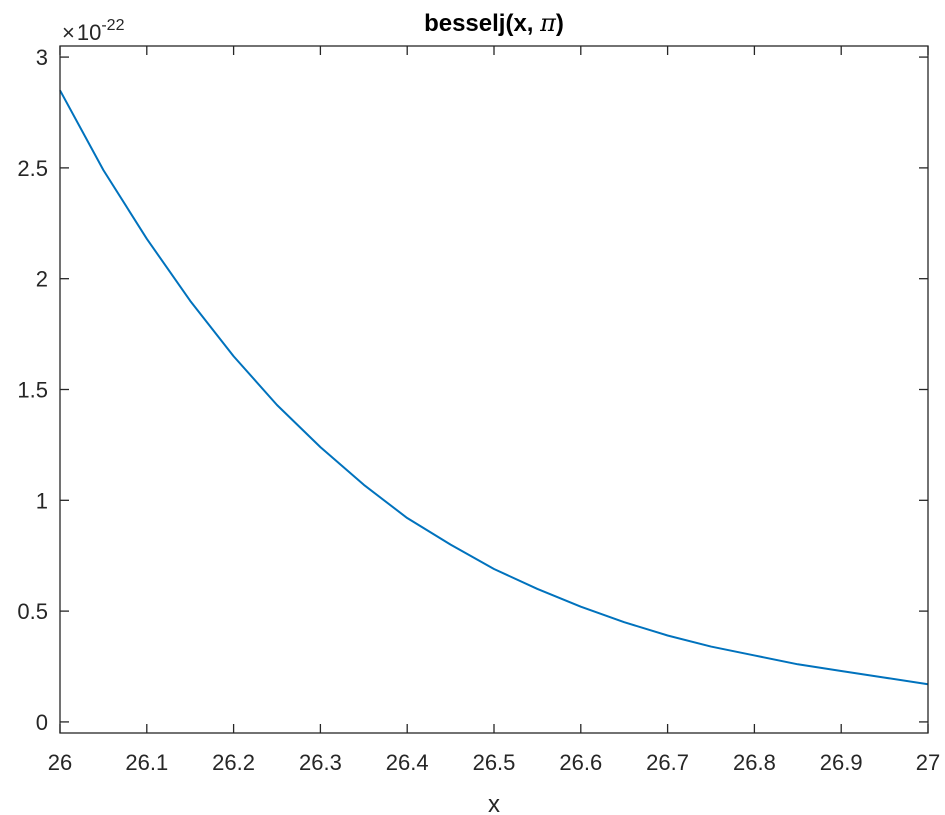 The height and width of the screenshot is (815, 945). What do you see at coordinates (667, 762) in the screenshot?
I see `x-tick-label: 26.7` at bounding box center [667, 762].